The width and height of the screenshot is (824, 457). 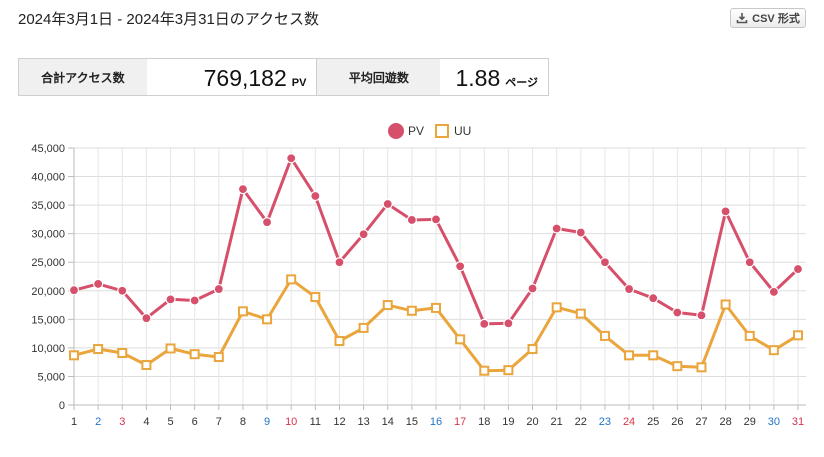 I want to click on legend-marker-pv, so click(x=396, y=131).